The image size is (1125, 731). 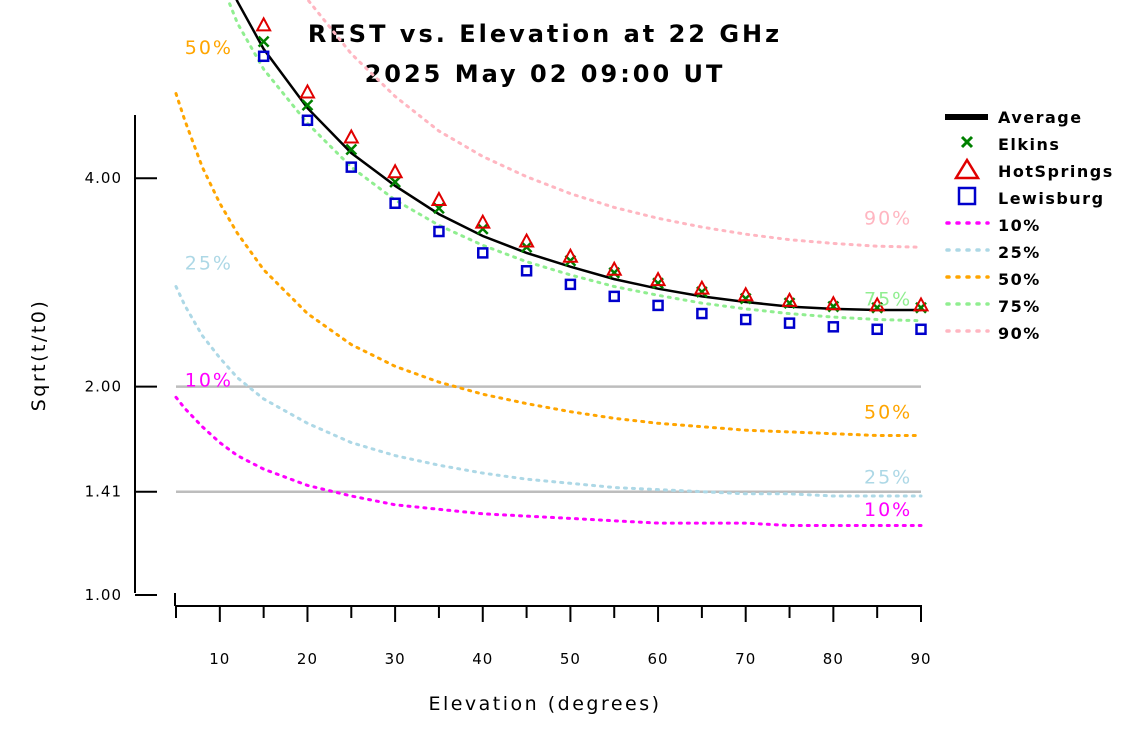 What do you see at coordinates (888, 218) in the screenshot?
I see `annotation-90pct: 90%` at bounding box center [888, 218].